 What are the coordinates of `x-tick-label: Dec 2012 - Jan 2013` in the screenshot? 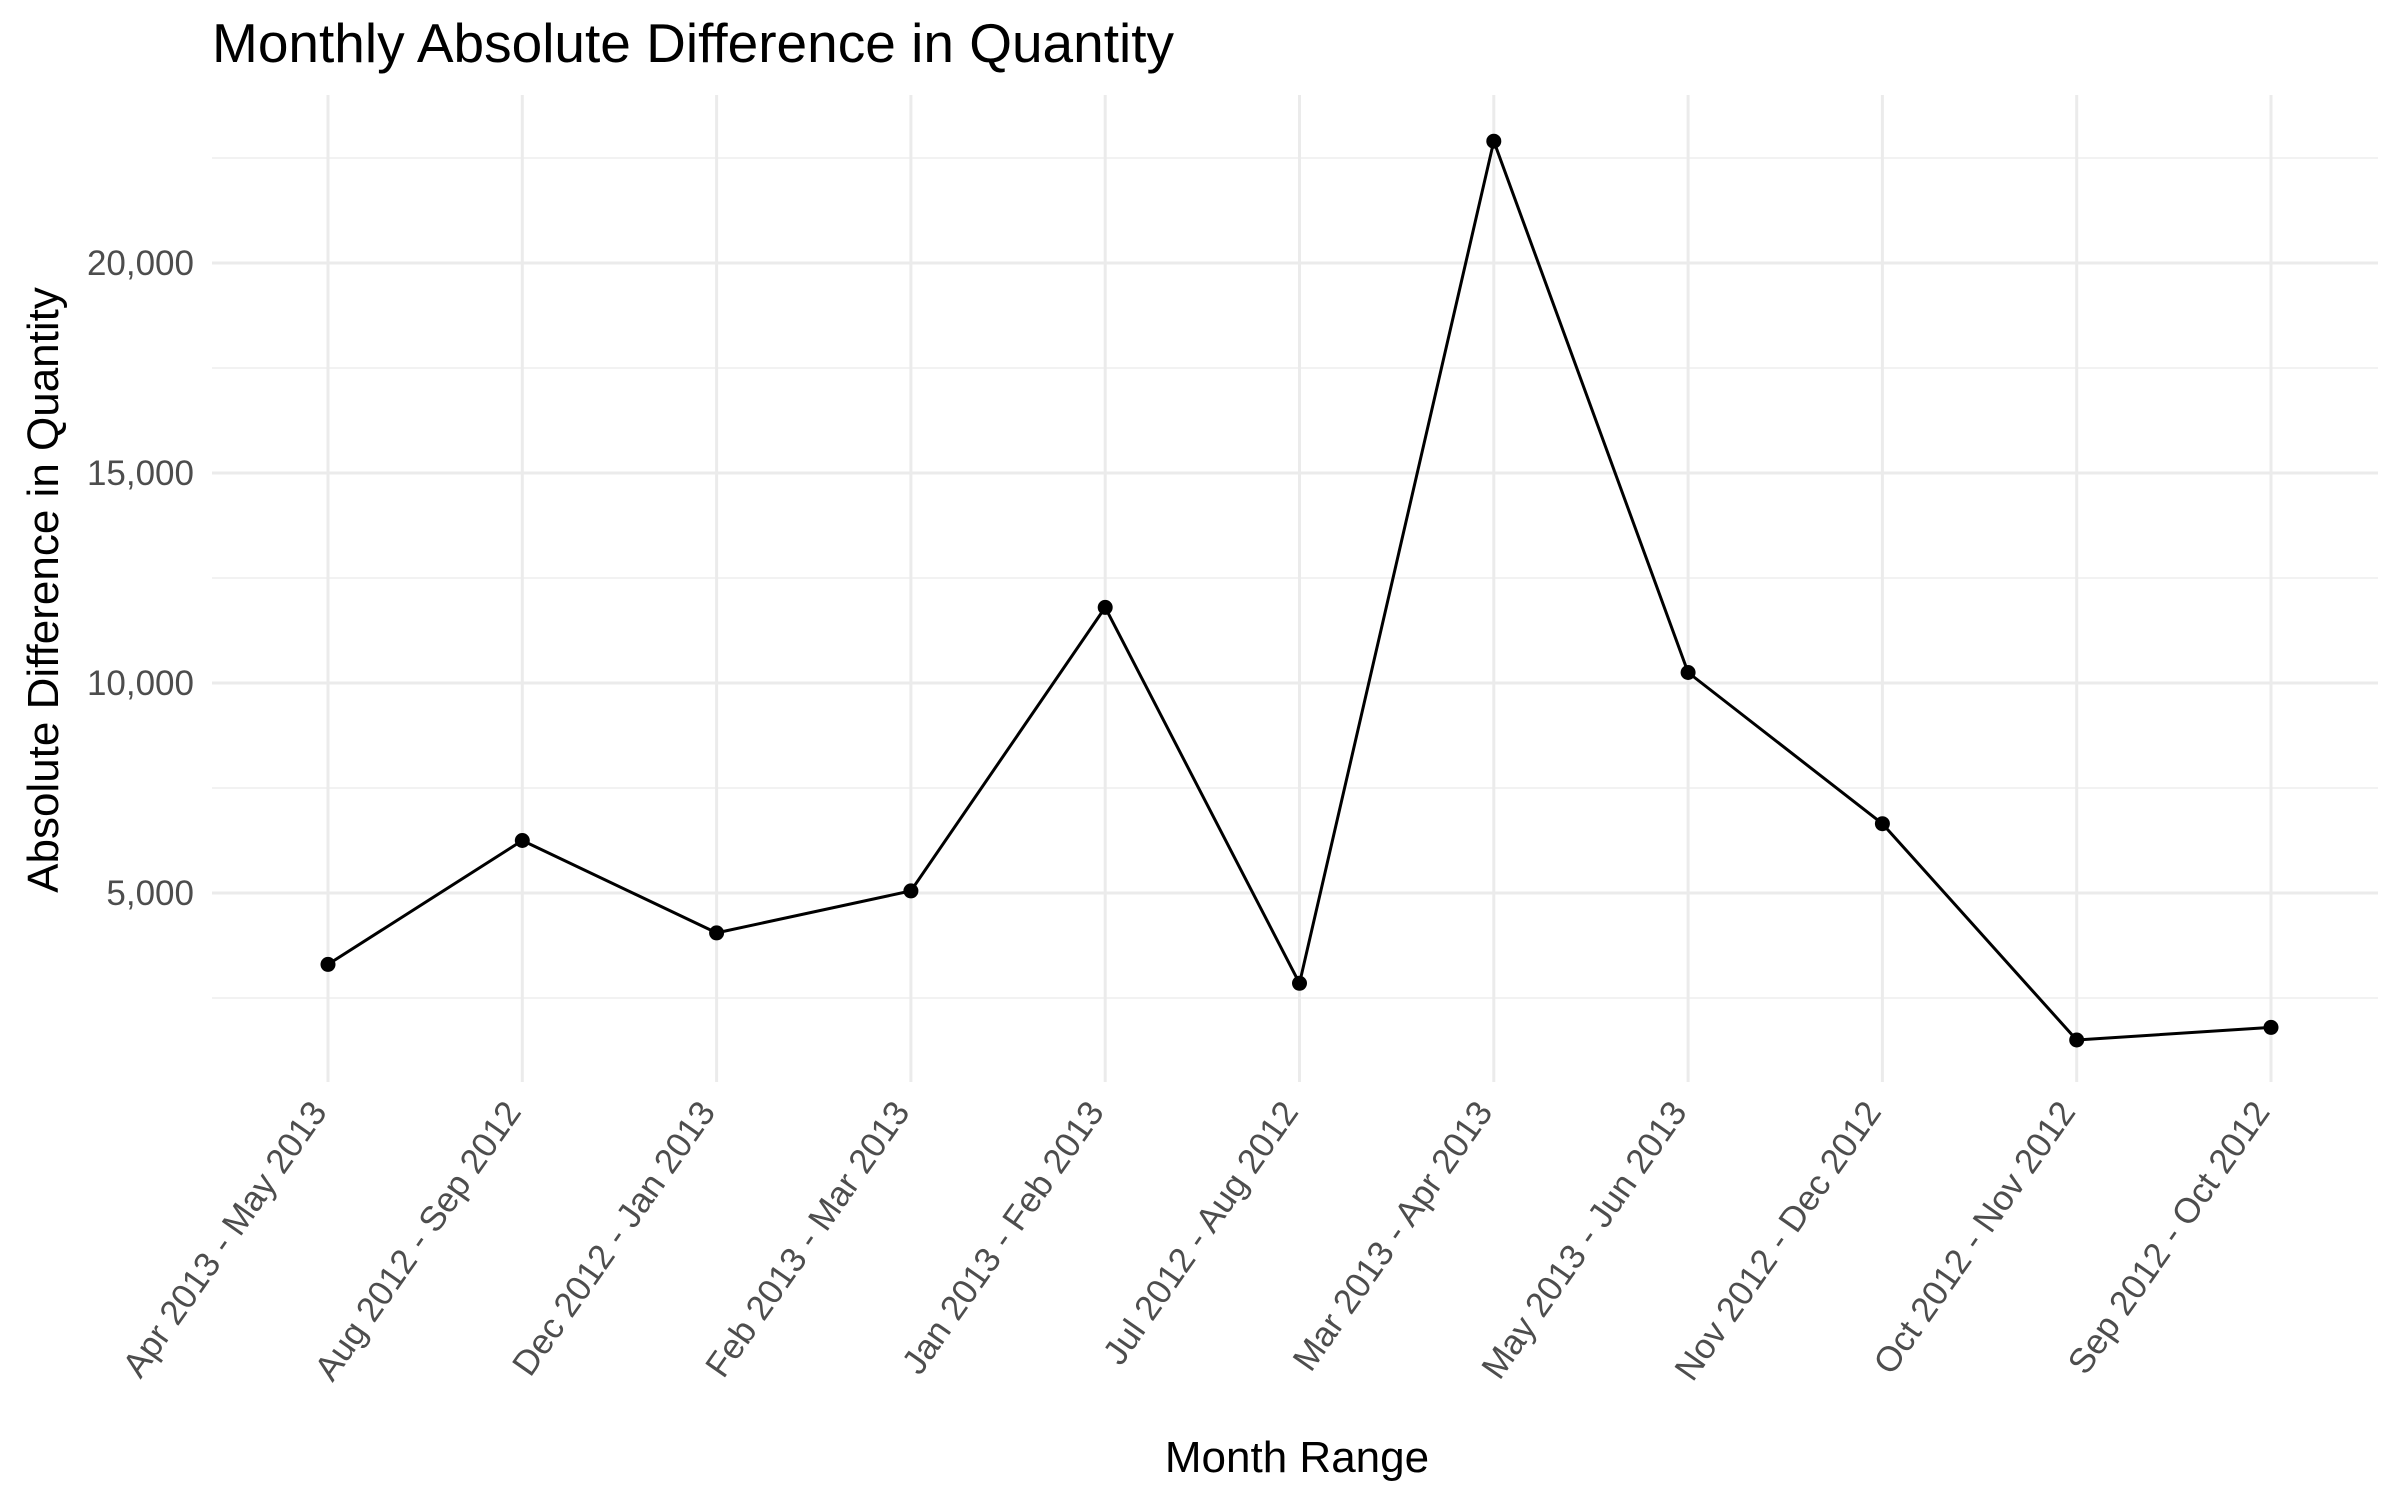 It's located at (614, 1238).